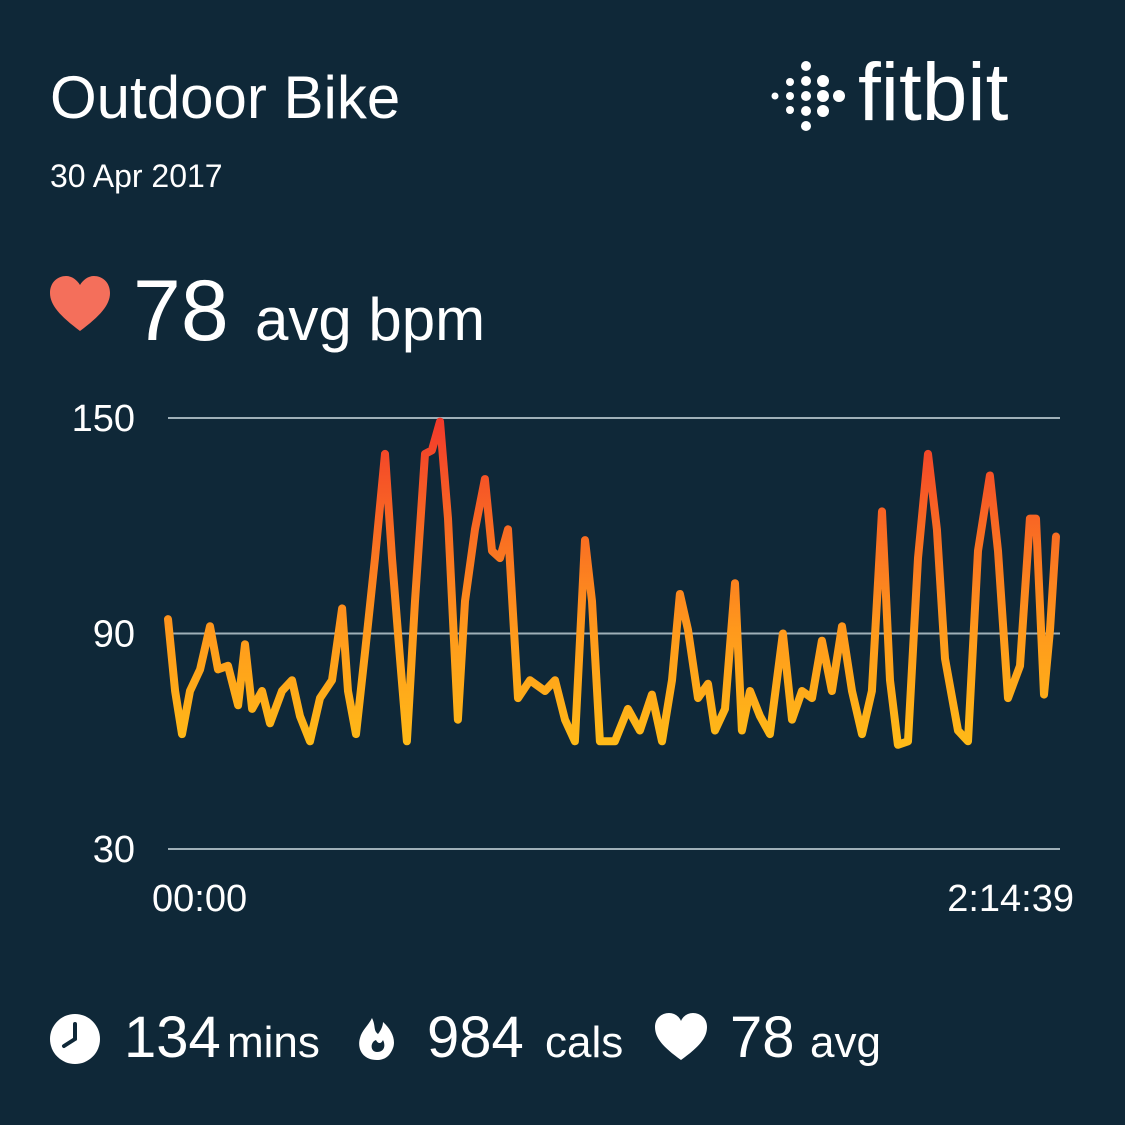 This screenshot has width=1125, height=1125. Describe the element at coordinates (114, 635) in the screenshot. I see `y-tick-label: 90` at that location.